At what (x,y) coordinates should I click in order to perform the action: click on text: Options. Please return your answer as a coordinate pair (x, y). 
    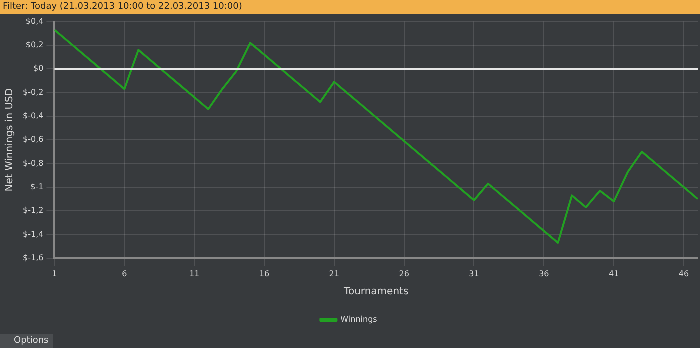
    Looking at the image, I should click on (26, 341).